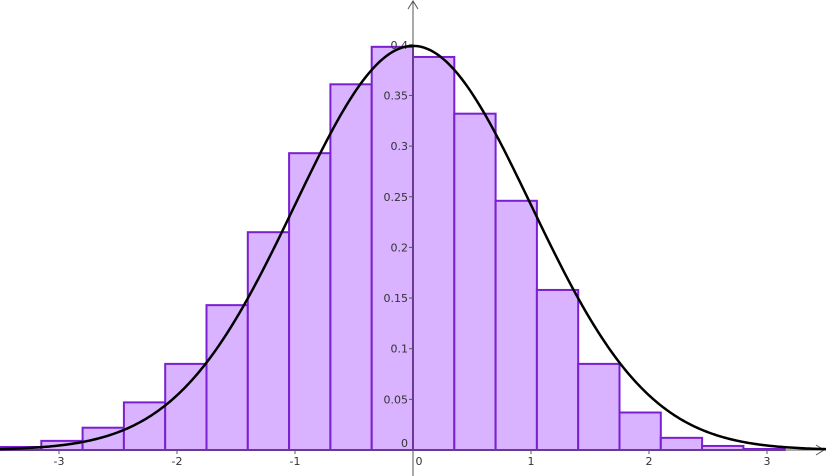 The height and width of the screenshot is (476, 826). I want to click on x-tick-label: -1, so click(295, 461).